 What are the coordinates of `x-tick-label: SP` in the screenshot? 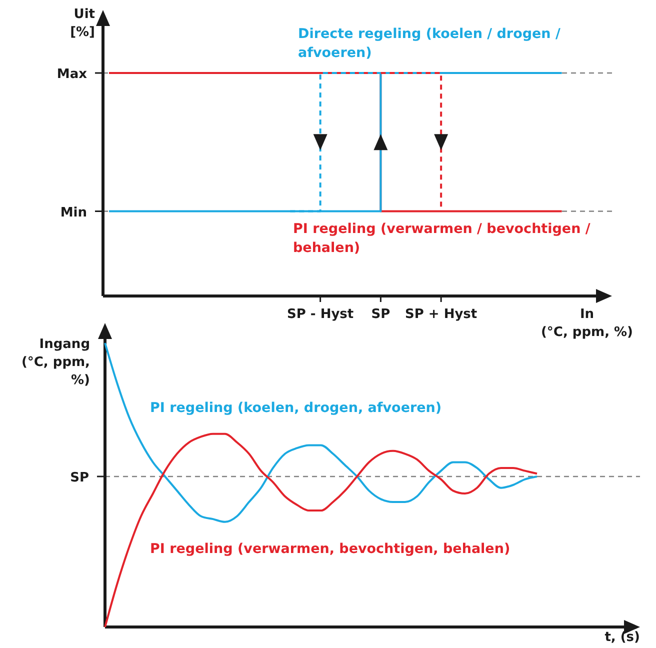 It's located at (380, 314).